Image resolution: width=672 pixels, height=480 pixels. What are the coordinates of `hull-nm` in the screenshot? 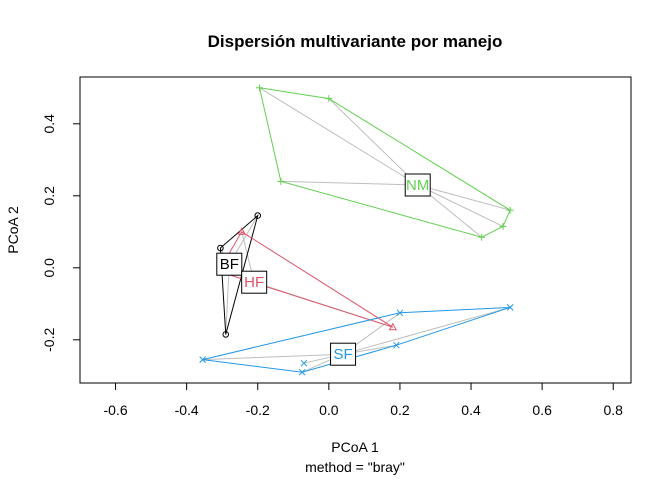 It's located at (384, 162).